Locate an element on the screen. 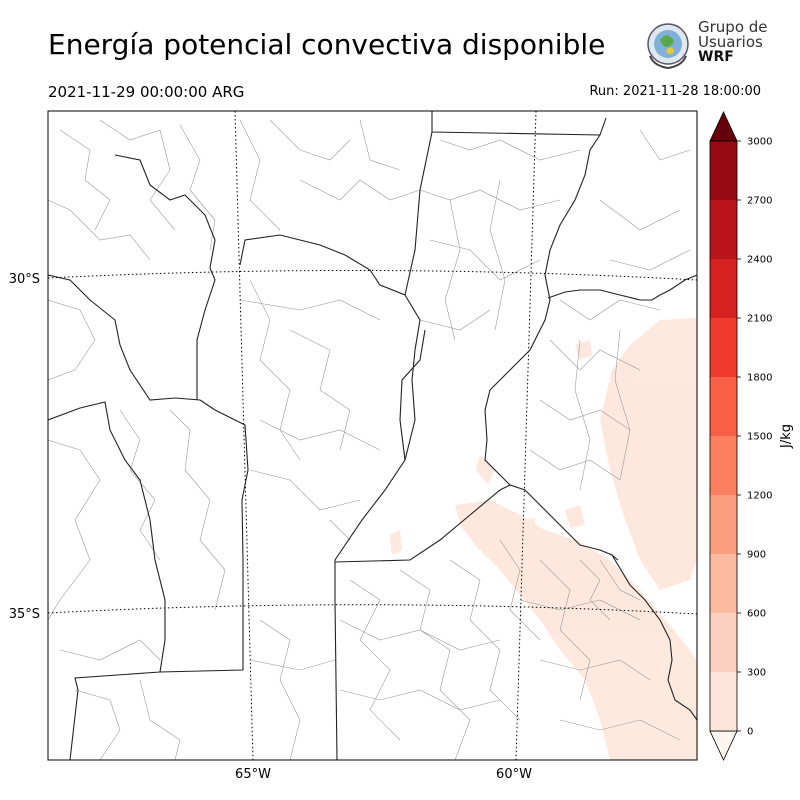 This screenshot has height=800, width=800. valid-time: 2021-11-29 00:00:00 ARG is located at coordinates (146, 92).